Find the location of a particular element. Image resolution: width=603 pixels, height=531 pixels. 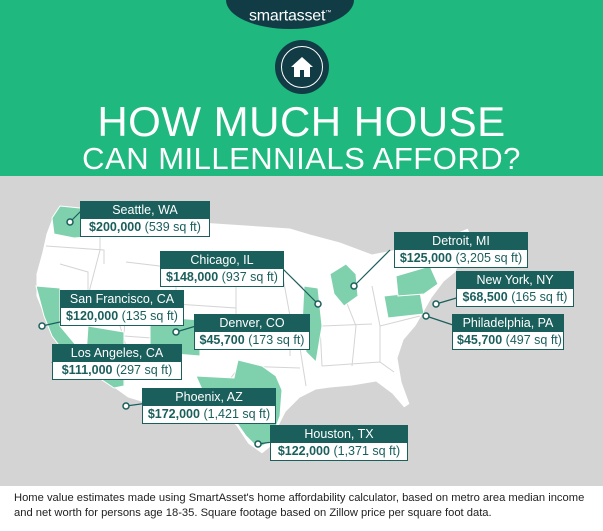

label-detroit: Detroit, MI $125,000 (3,205 sq ft) is located at coordinates (461, 250).